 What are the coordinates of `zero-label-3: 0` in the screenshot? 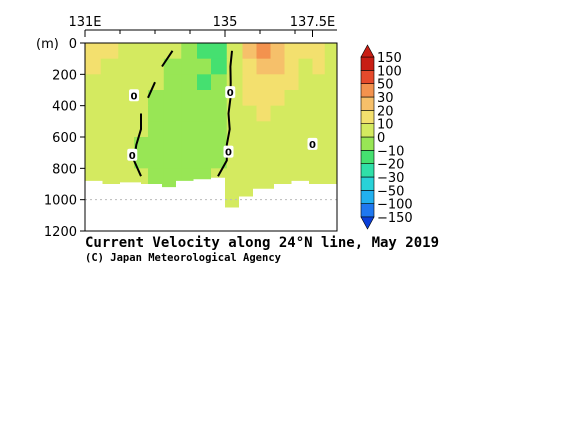 It's located at (228, 153).